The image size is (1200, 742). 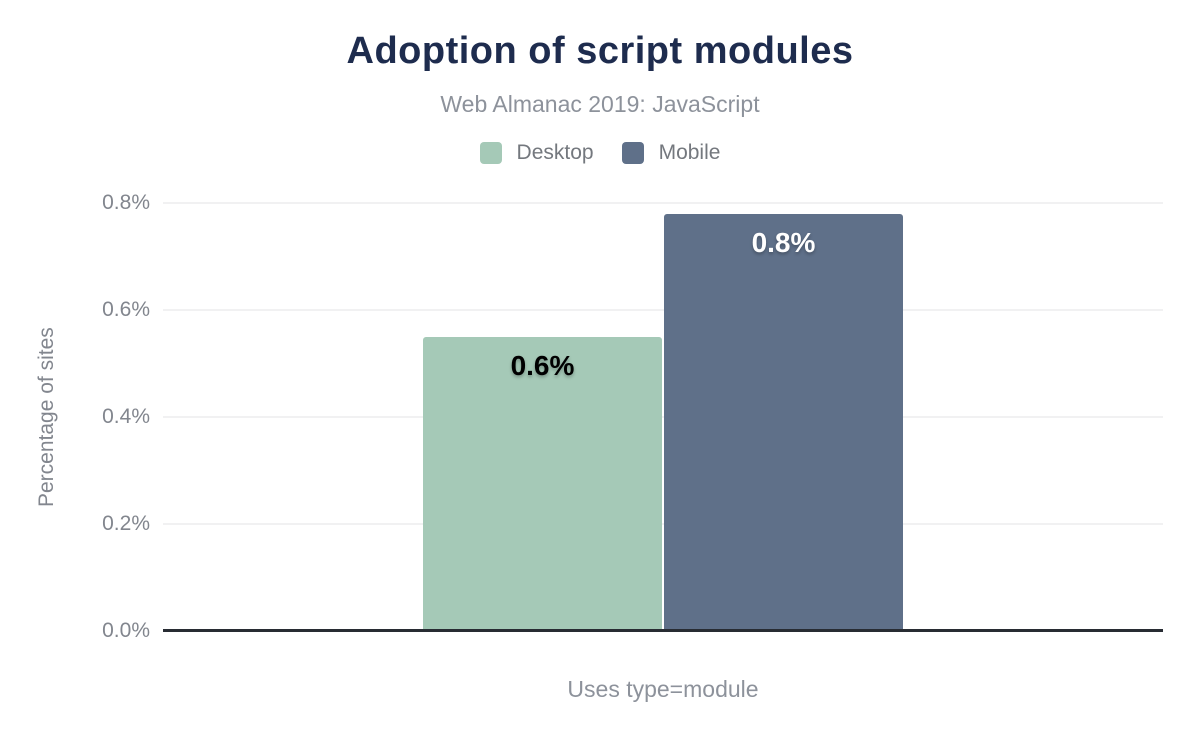 I want to click on chart-title: Adoption of script modules, so click(x=600, y=51).